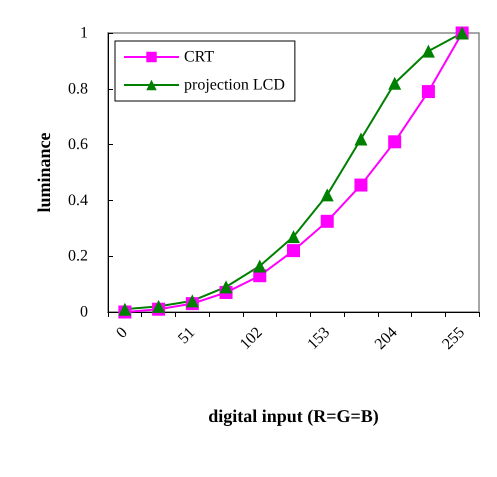 This screenshot has height=477, width=497. I want to click on x-axis-title: digital input (R=G=B), so click(293, 416).